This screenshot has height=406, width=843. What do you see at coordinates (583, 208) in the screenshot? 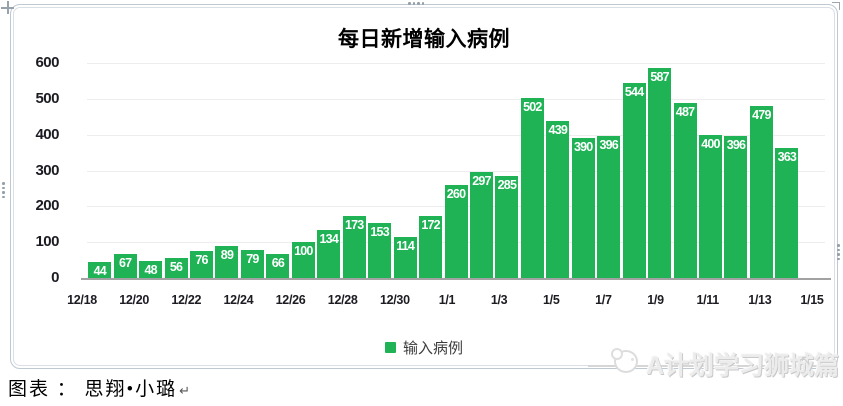
I see `bar: 390` at bounding box center [583, 208].